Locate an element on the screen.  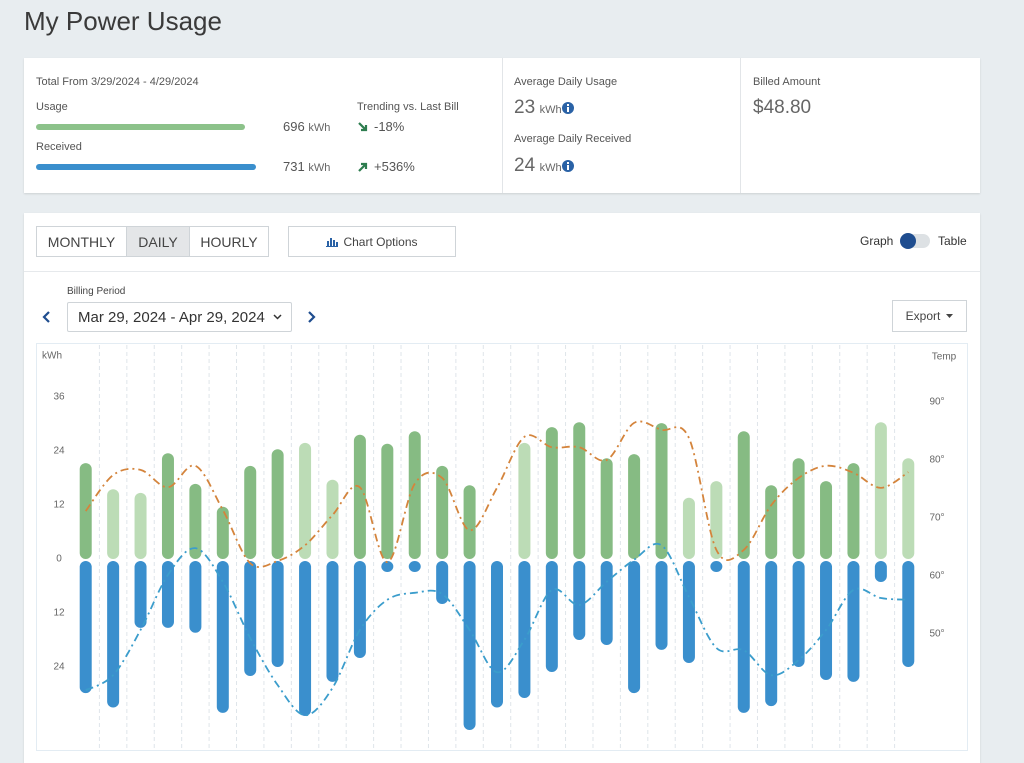
y2-tick-label: 60° is located at coordinates (936, 576).